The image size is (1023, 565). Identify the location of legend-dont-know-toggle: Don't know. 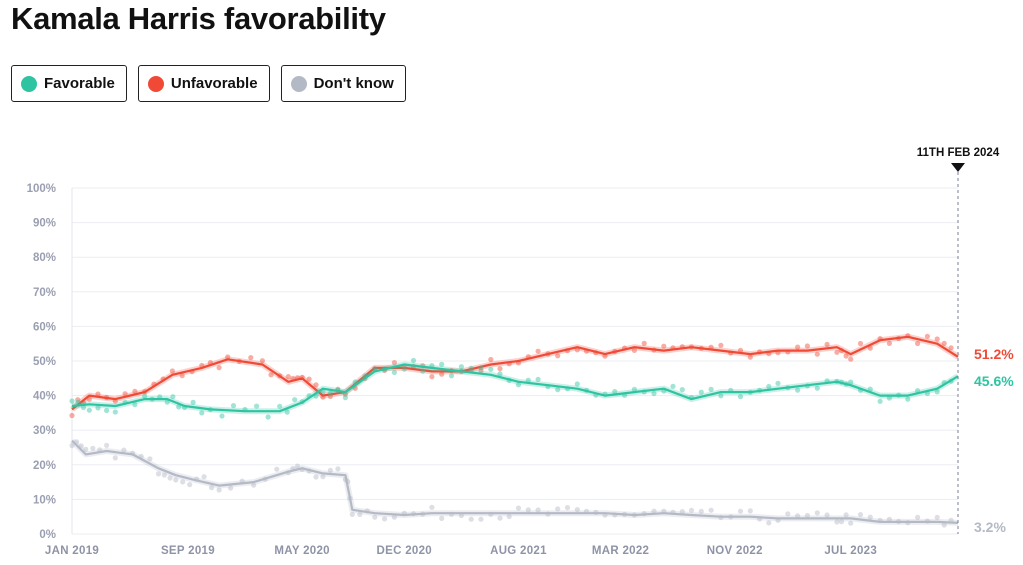
(343, 83).